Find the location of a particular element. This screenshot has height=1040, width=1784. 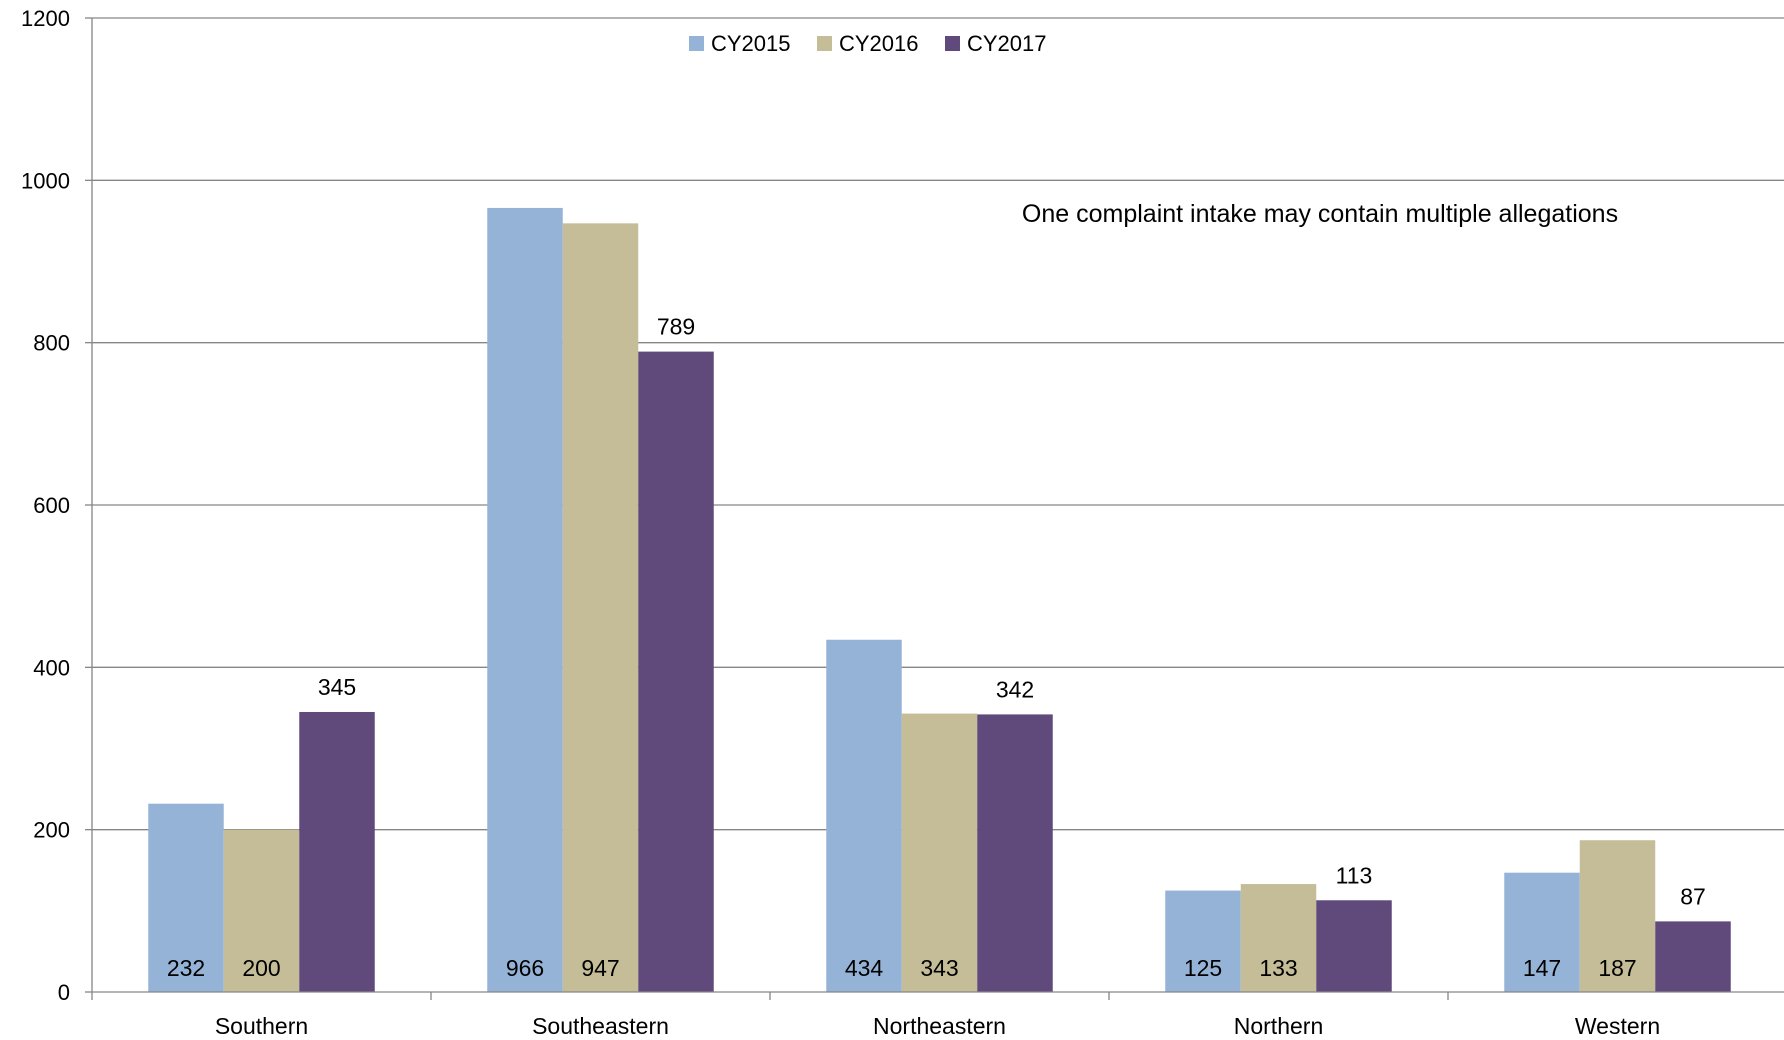

data-label: 966 is located at coordinates (525, 968).